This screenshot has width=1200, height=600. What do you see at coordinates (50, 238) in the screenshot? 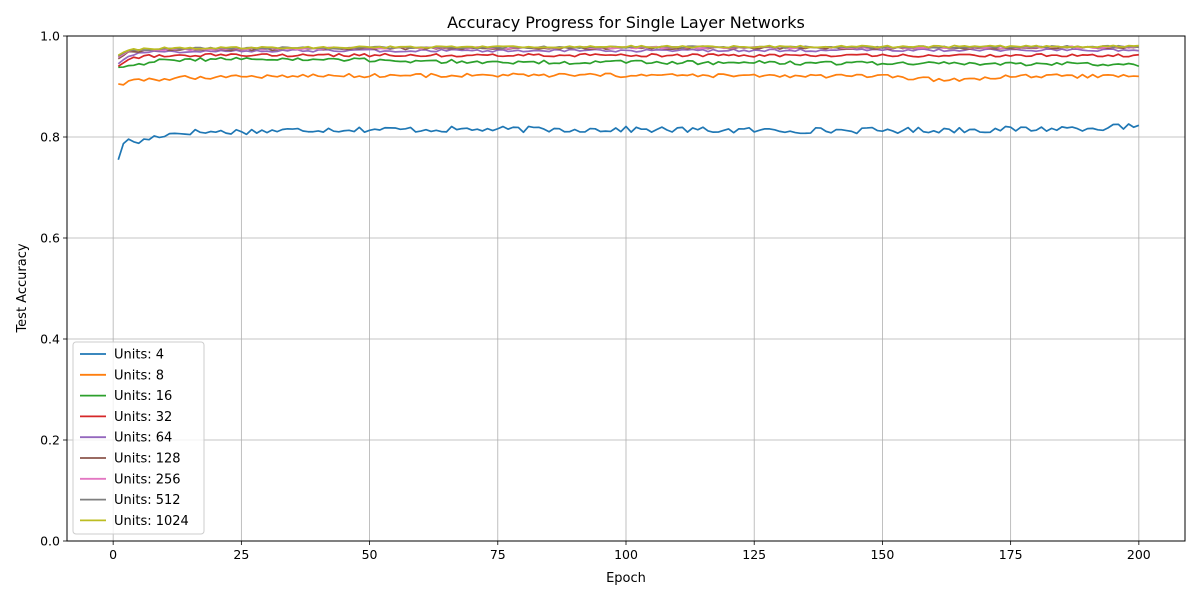
I see `y-tick-label: 0.6` at bounding box center [50, 238].